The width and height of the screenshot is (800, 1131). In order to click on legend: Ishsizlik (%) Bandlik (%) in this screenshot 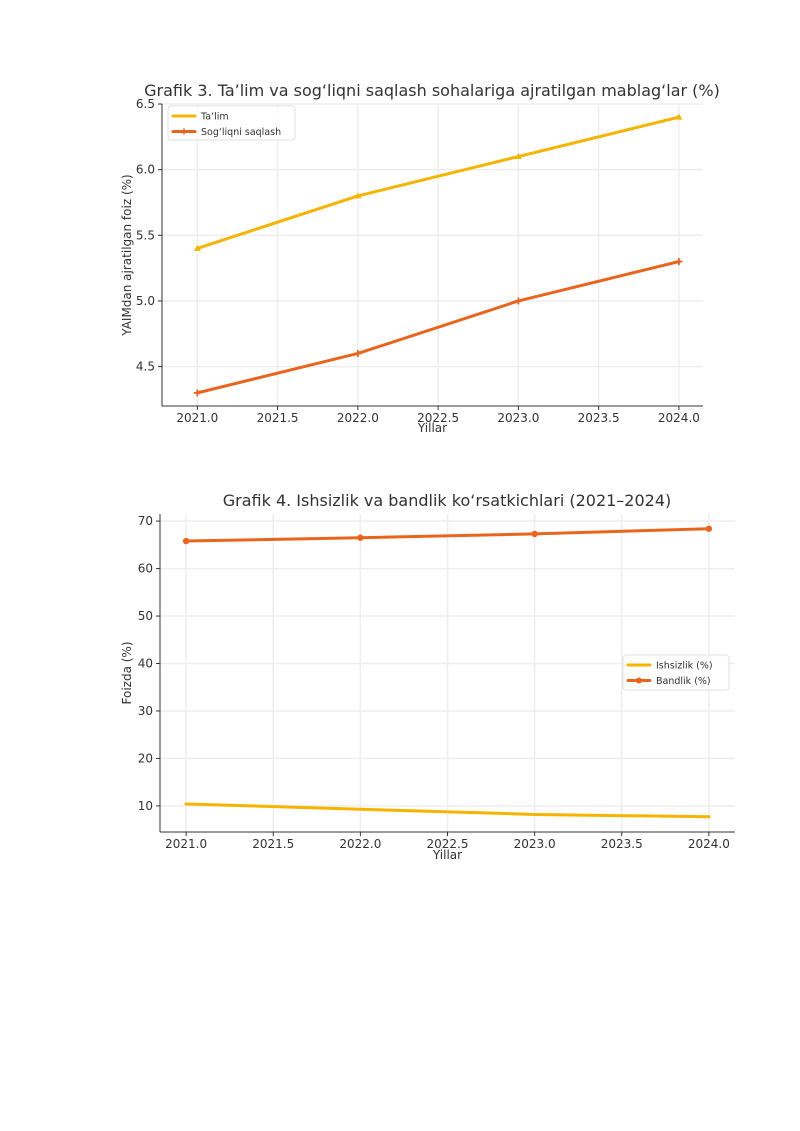, I will do `click(676, 672)`.